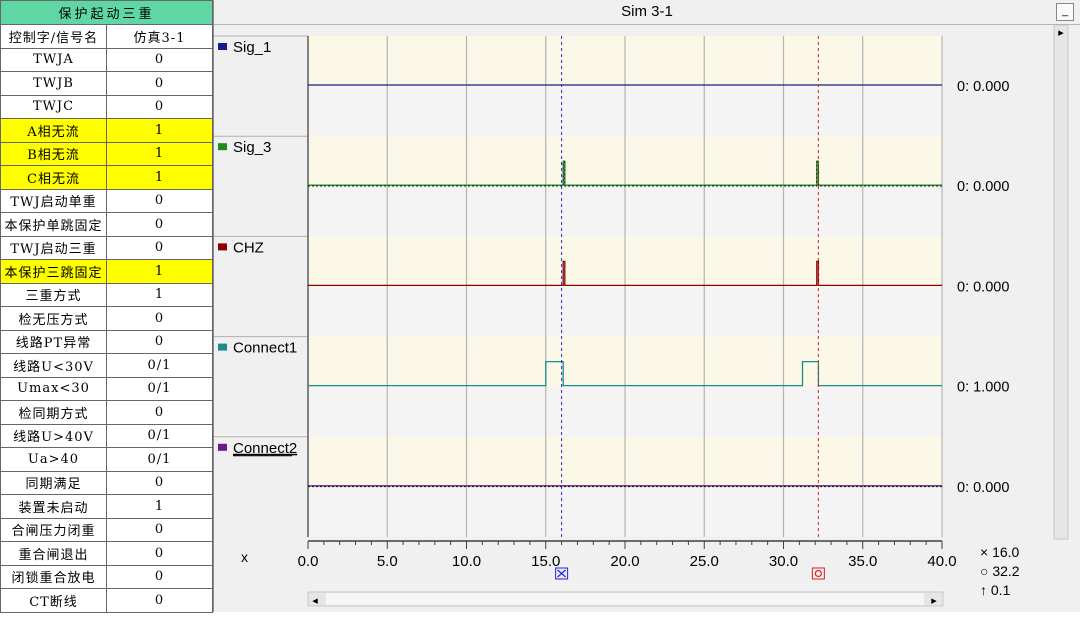  I want to click on x-tick-label: 20.0, so click(624, 561).